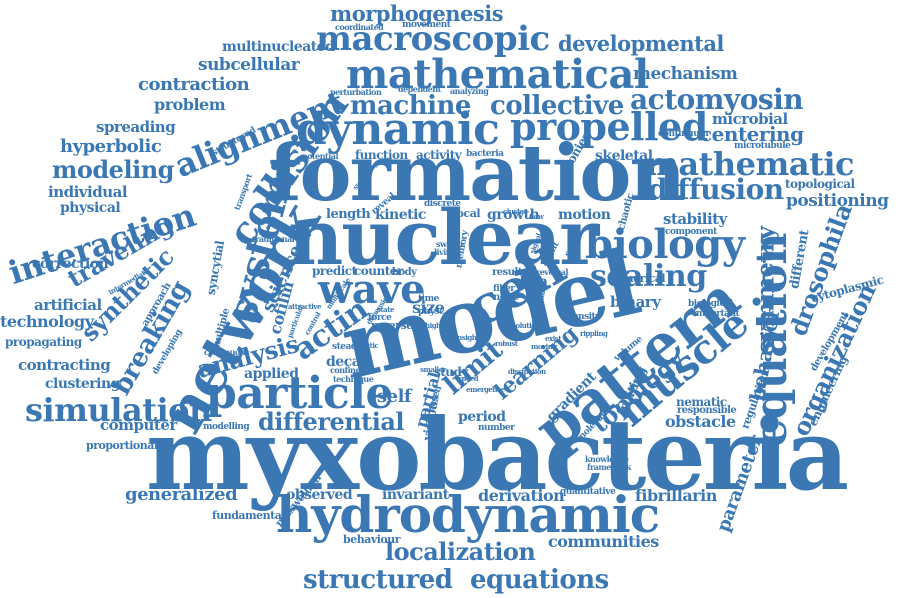 Image resolution: width=900 pixels, height=598 pixels. What do you see at coordinates (319, 495) in the screenshot?
I see `word-observed: observed` at bounding box center [319, 495].